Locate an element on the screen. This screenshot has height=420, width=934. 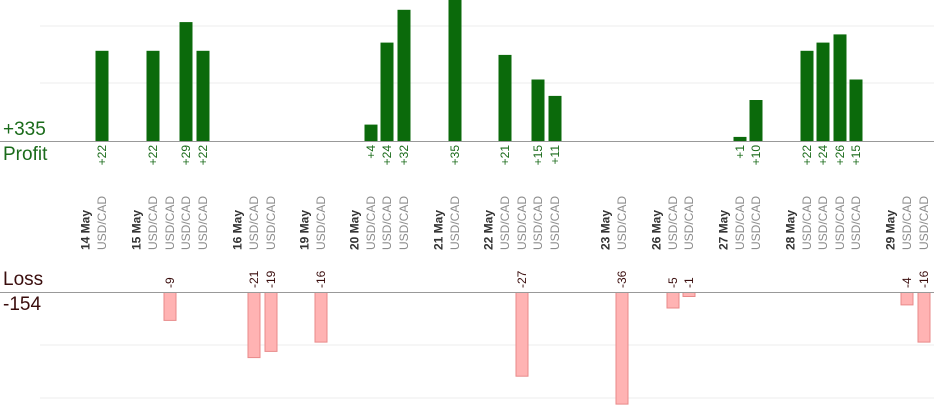
loss-value-label: -27 is located at coordinates (522, 279).